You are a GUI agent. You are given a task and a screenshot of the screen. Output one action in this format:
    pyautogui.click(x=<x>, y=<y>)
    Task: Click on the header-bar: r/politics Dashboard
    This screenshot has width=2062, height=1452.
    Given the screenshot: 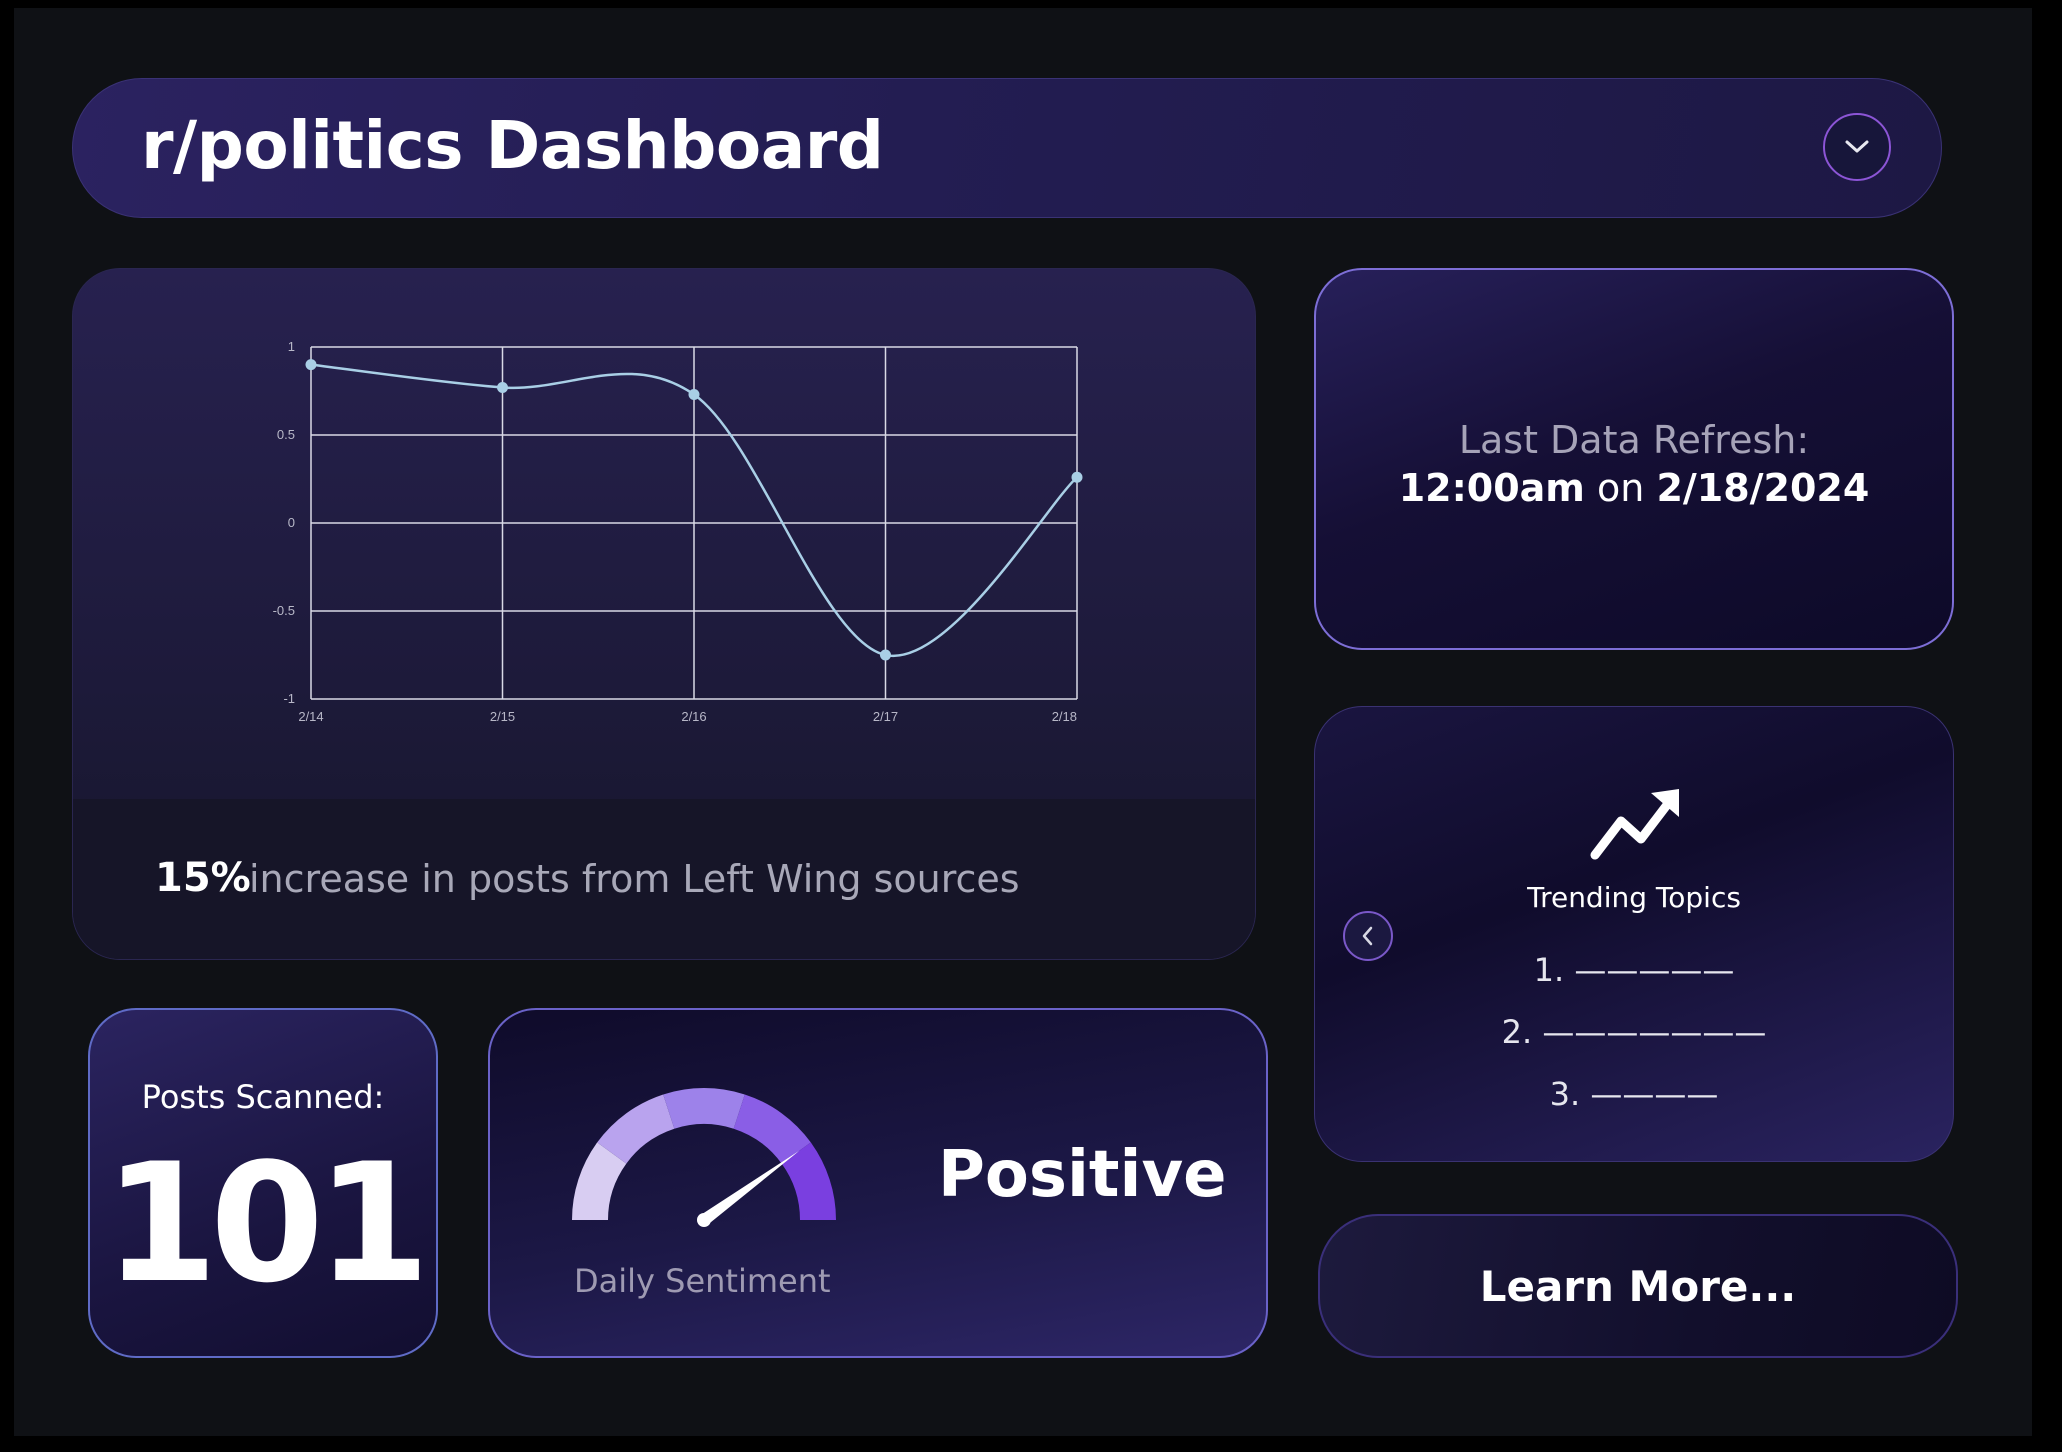 What is the action you would take?
    pyautogui.click(x=1007, y=148)
    